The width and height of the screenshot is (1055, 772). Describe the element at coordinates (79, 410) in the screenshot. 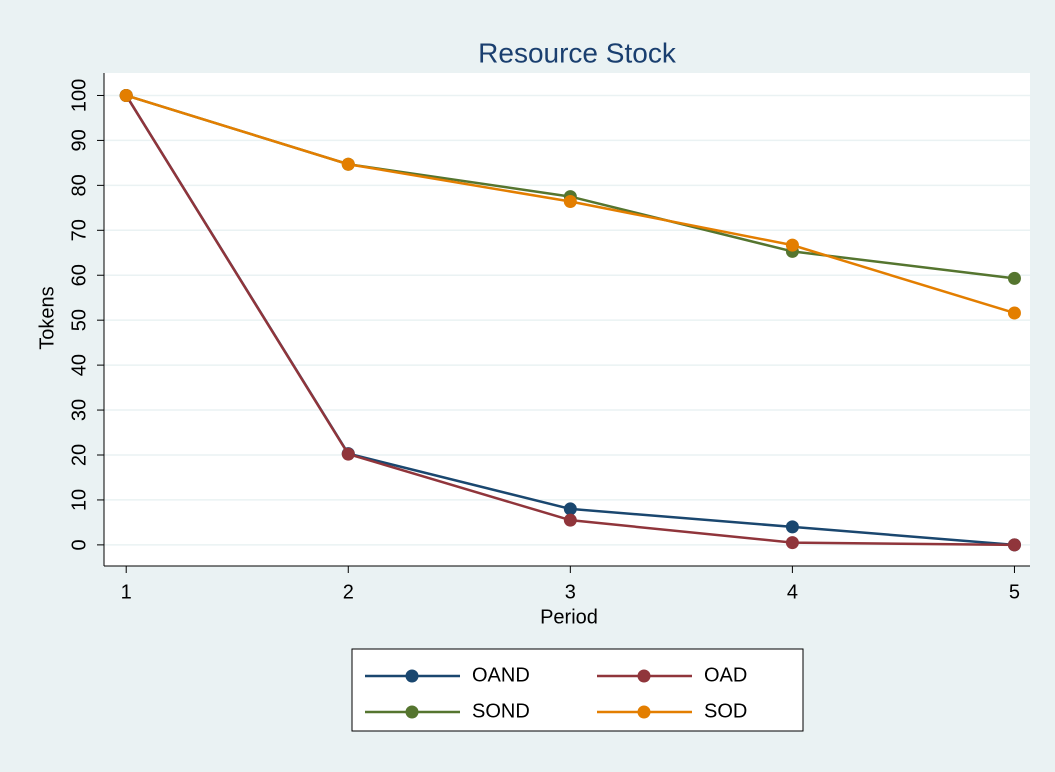

I see `y-tick-label: 30` at that location.